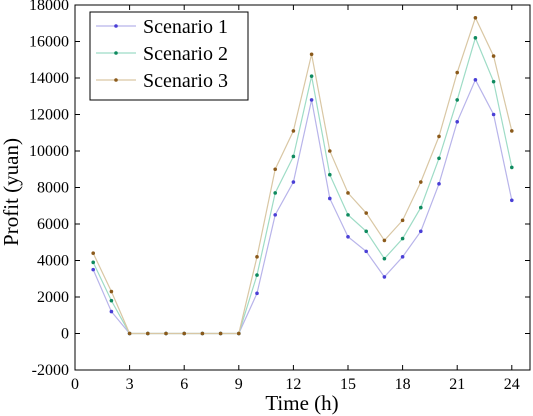  What do you see at coordinates (49, 115) in the screenshot?
I see `y-tick-label: 12000` at bounding box center [49, 115].